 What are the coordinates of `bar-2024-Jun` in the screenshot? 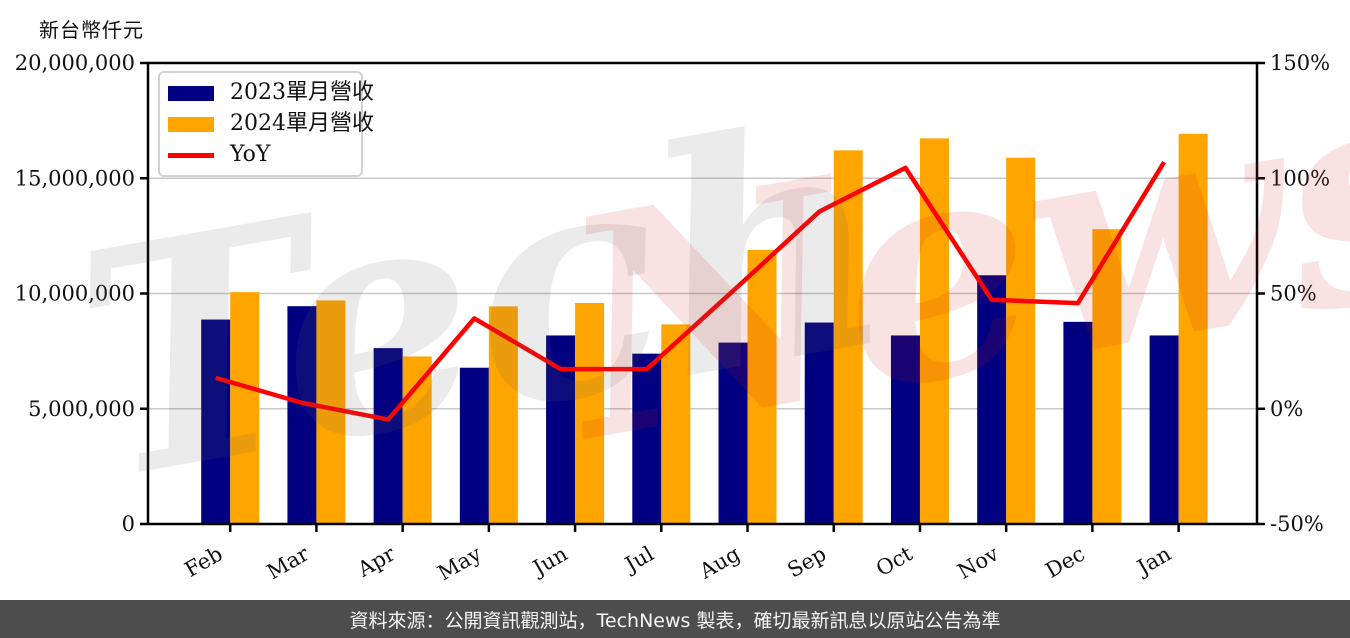 It's located at (590, 413).